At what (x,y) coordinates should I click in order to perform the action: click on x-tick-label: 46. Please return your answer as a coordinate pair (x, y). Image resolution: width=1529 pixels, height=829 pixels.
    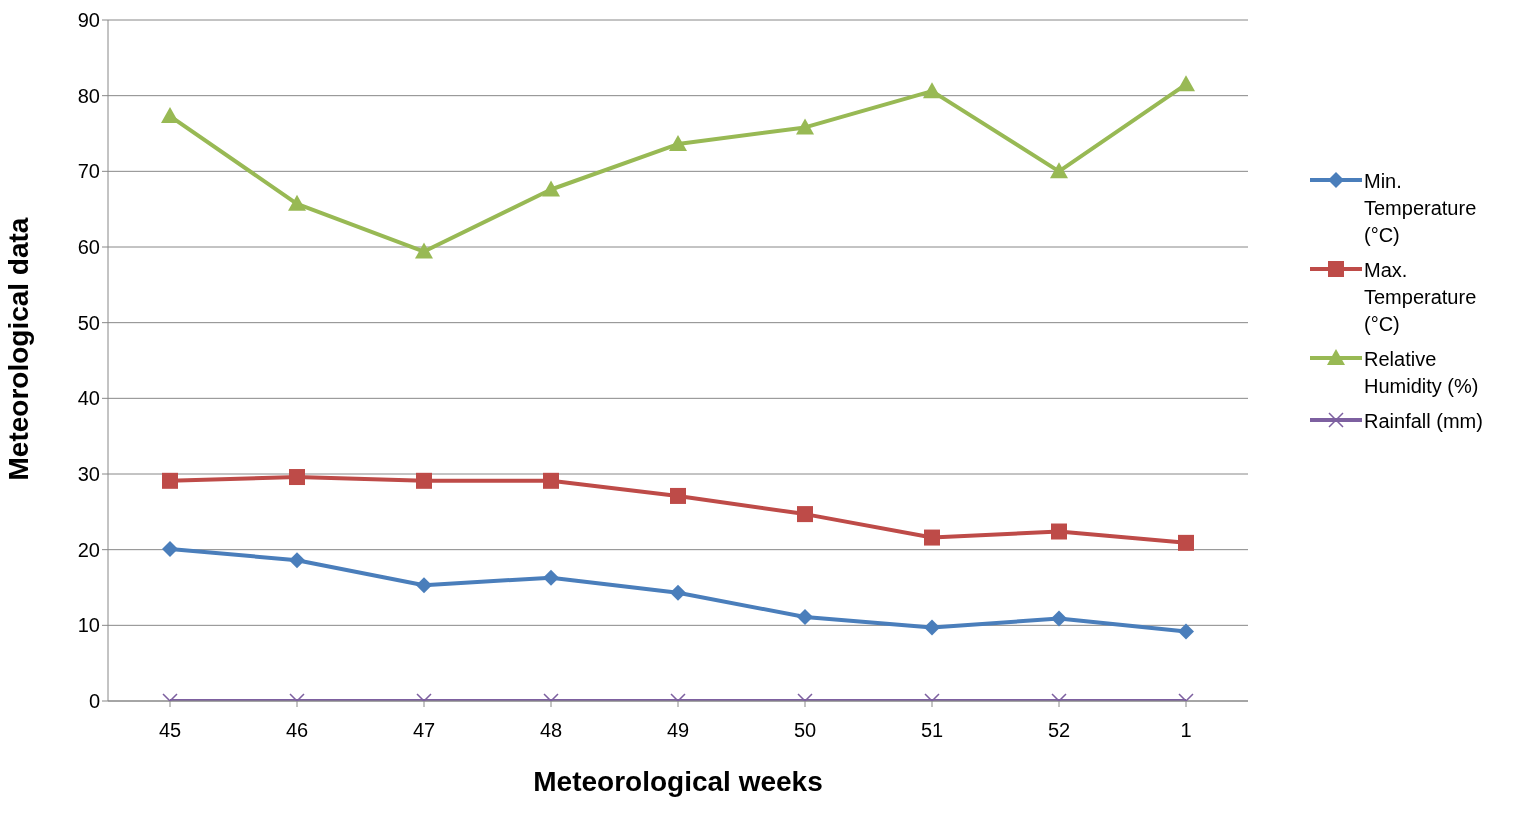
    Looking at the image, I should click on (297, 730).